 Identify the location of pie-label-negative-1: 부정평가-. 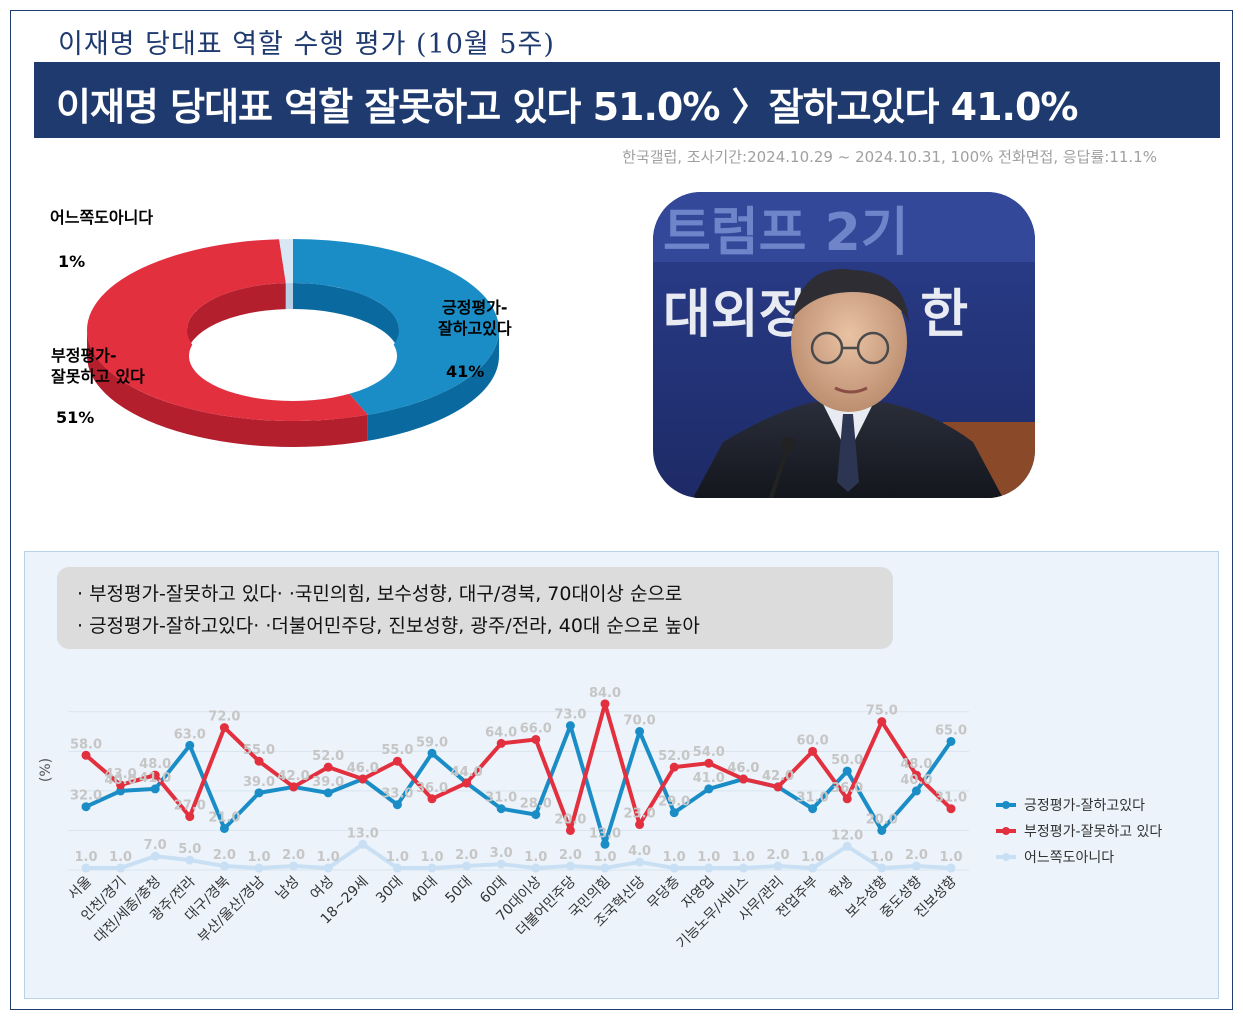
(84, 355).